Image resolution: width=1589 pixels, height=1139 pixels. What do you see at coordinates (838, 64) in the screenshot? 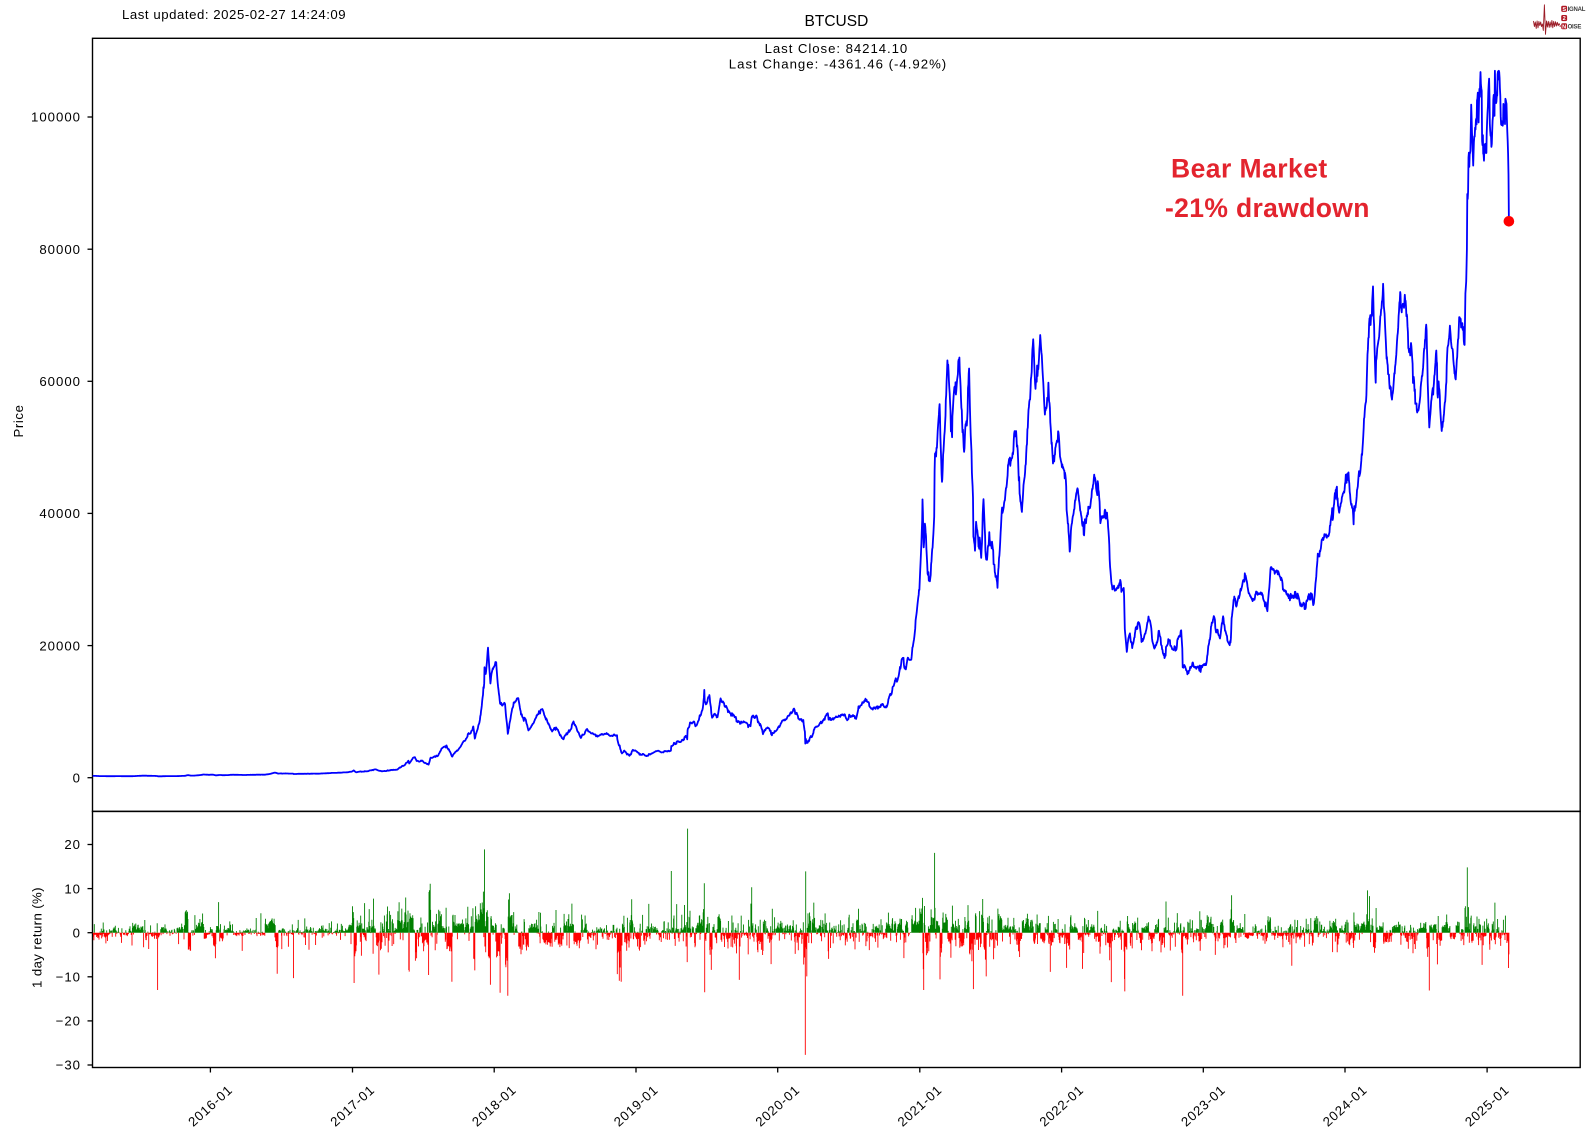
I see `svg-text: Last Change: -4361.46 (-4.92%)` at bounding box center [838, 64].